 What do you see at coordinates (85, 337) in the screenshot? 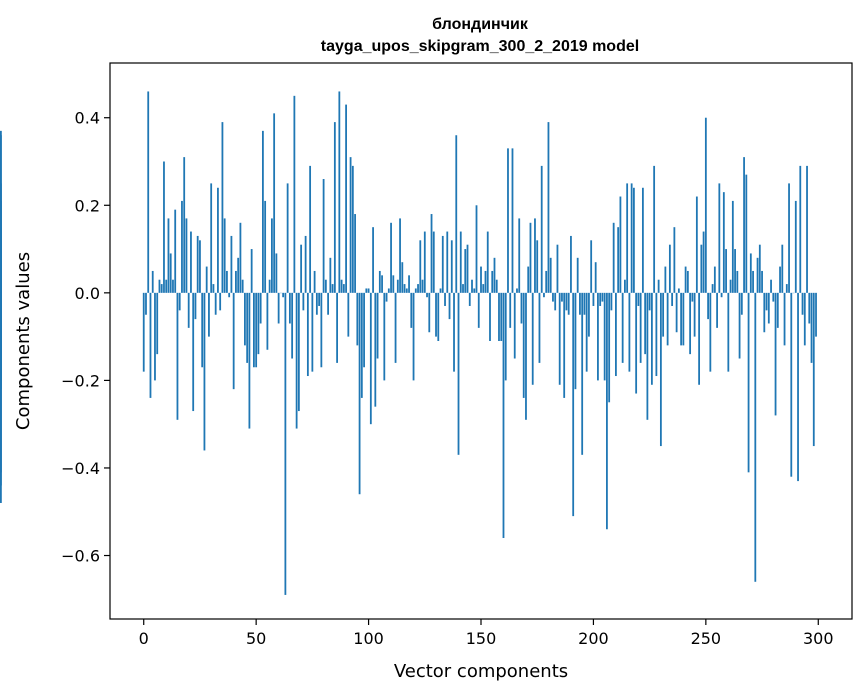
I see `y-axis-ticks: −0.6 −0.4 −0.2 0.0 0.2 0.4` at bounding box center [85, 337].